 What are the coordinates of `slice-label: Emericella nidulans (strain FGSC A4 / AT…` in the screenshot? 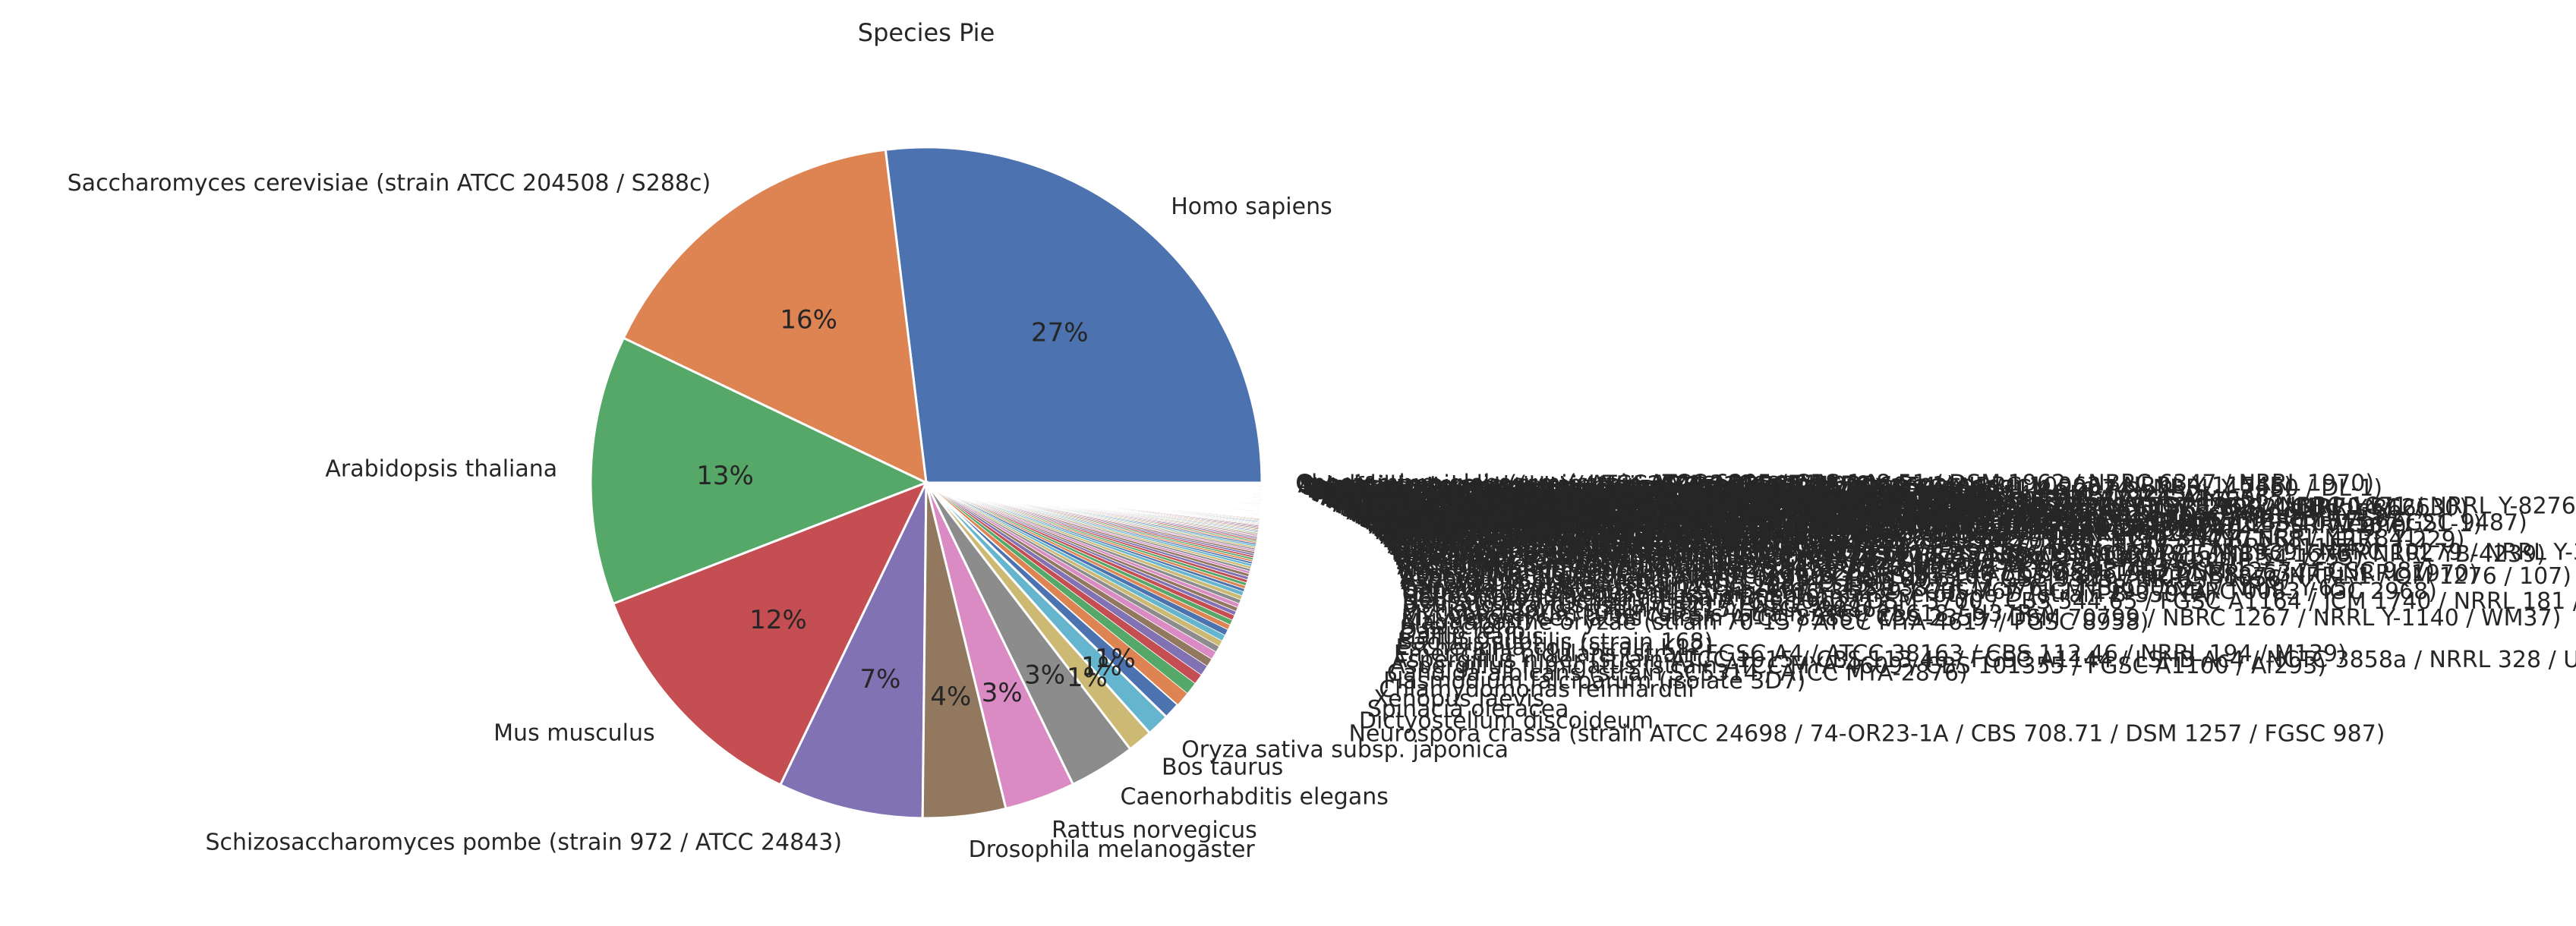 It's located at (1830, 515).